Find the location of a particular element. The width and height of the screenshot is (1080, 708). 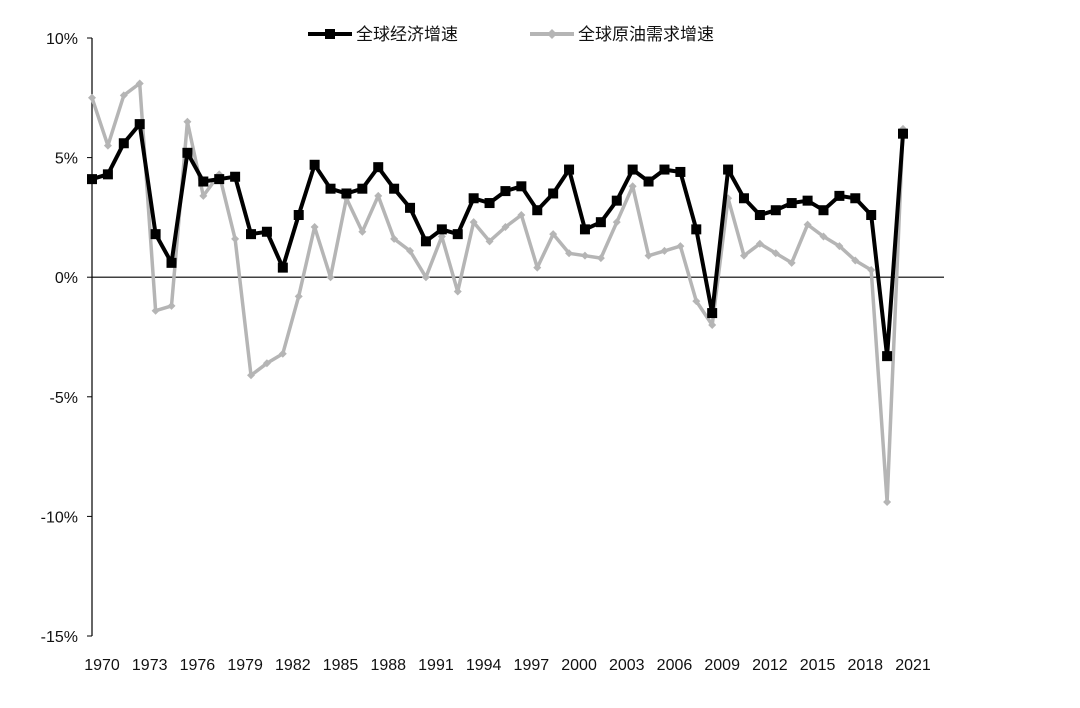

legend-marker-gdp is located at coordinates (330, 34).